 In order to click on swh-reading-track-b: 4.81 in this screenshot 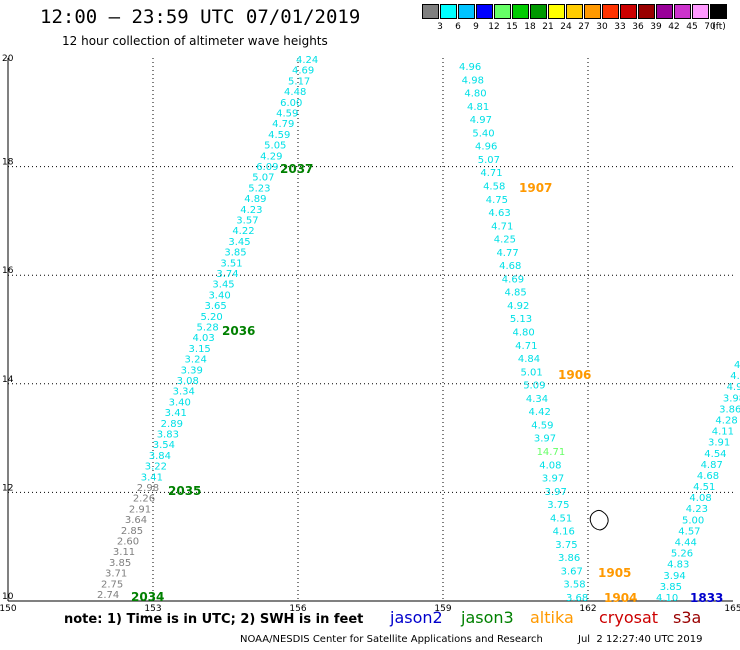, I will do `click(478, 107)`.